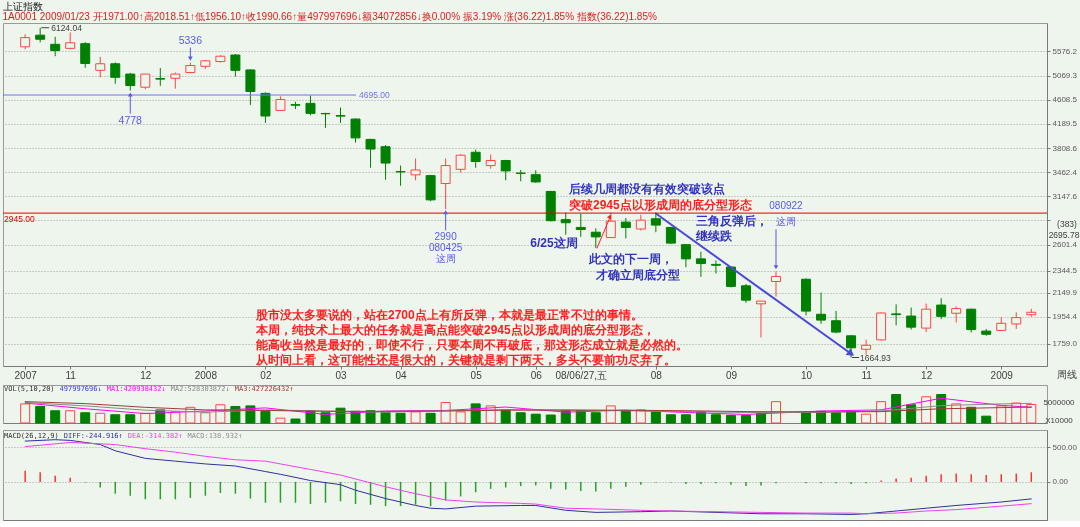 The image size is (1080, 527). Describe the element at coordinates (1065, 271) in the screenshot. I see `y-tick-label: 2344.5` at that location.